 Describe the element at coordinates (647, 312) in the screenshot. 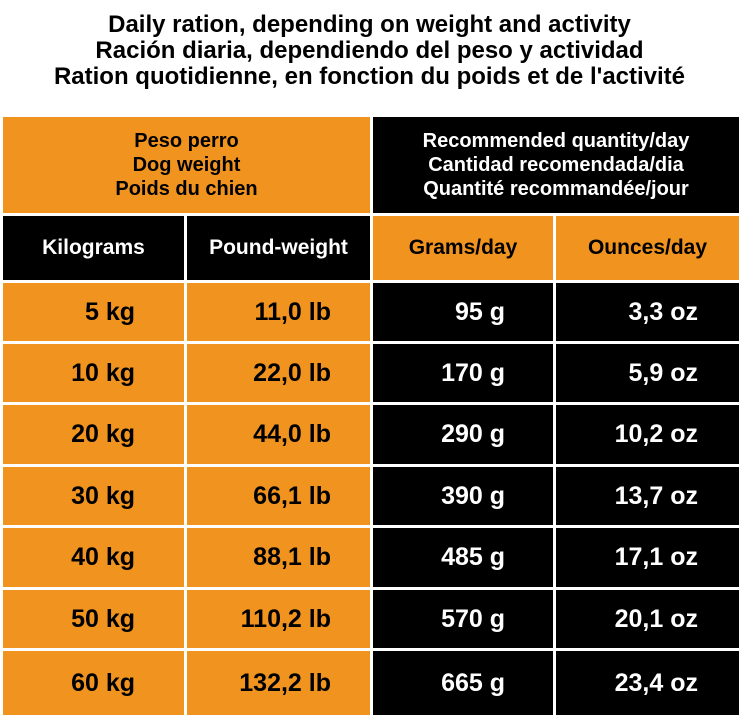

I see `cell-ounces: 3,3 oz` at that location.